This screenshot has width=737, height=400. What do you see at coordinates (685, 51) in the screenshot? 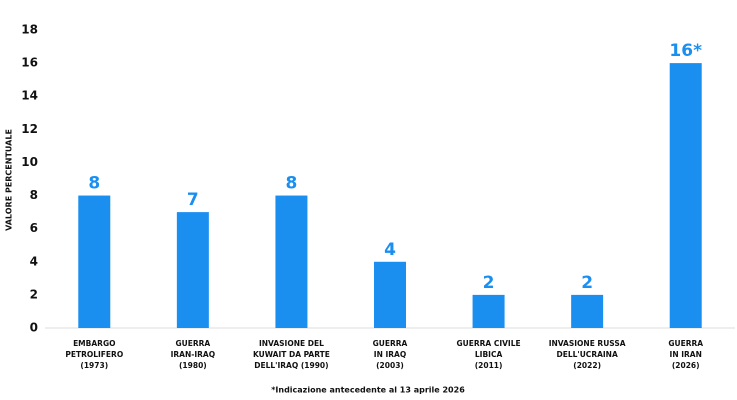
I see `value-label: 16*` at bounding box center [685, 51].